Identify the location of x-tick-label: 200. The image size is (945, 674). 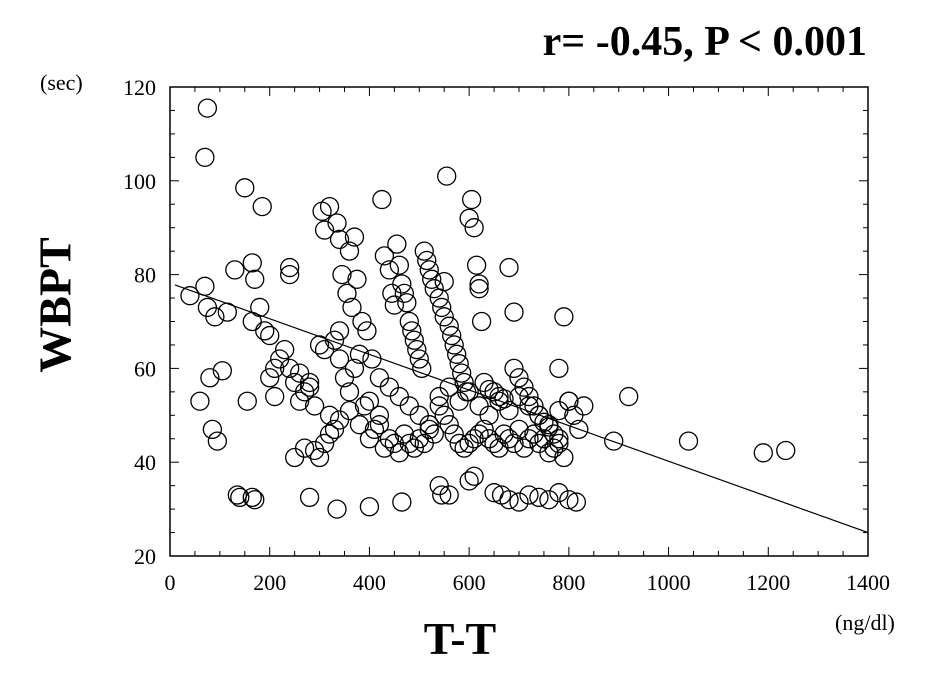
(269, 582).